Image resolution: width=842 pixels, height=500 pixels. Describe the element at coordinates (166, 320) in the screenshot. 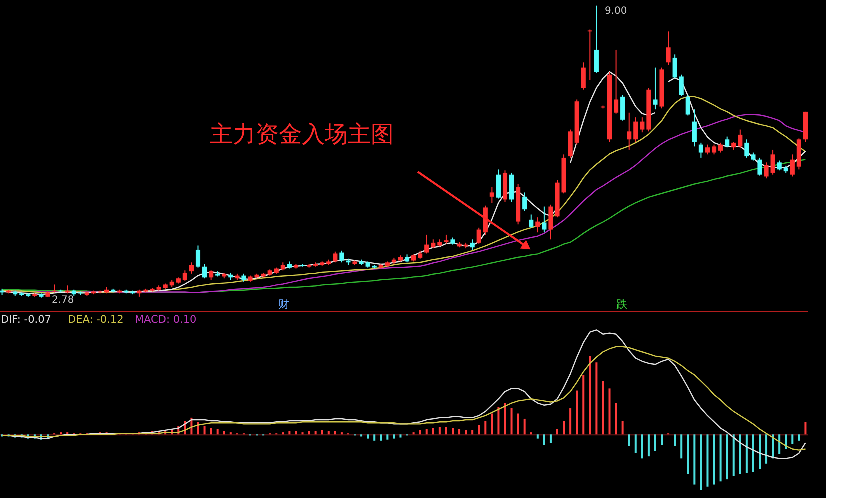

I see `text: MACD: 0.10` at that location.